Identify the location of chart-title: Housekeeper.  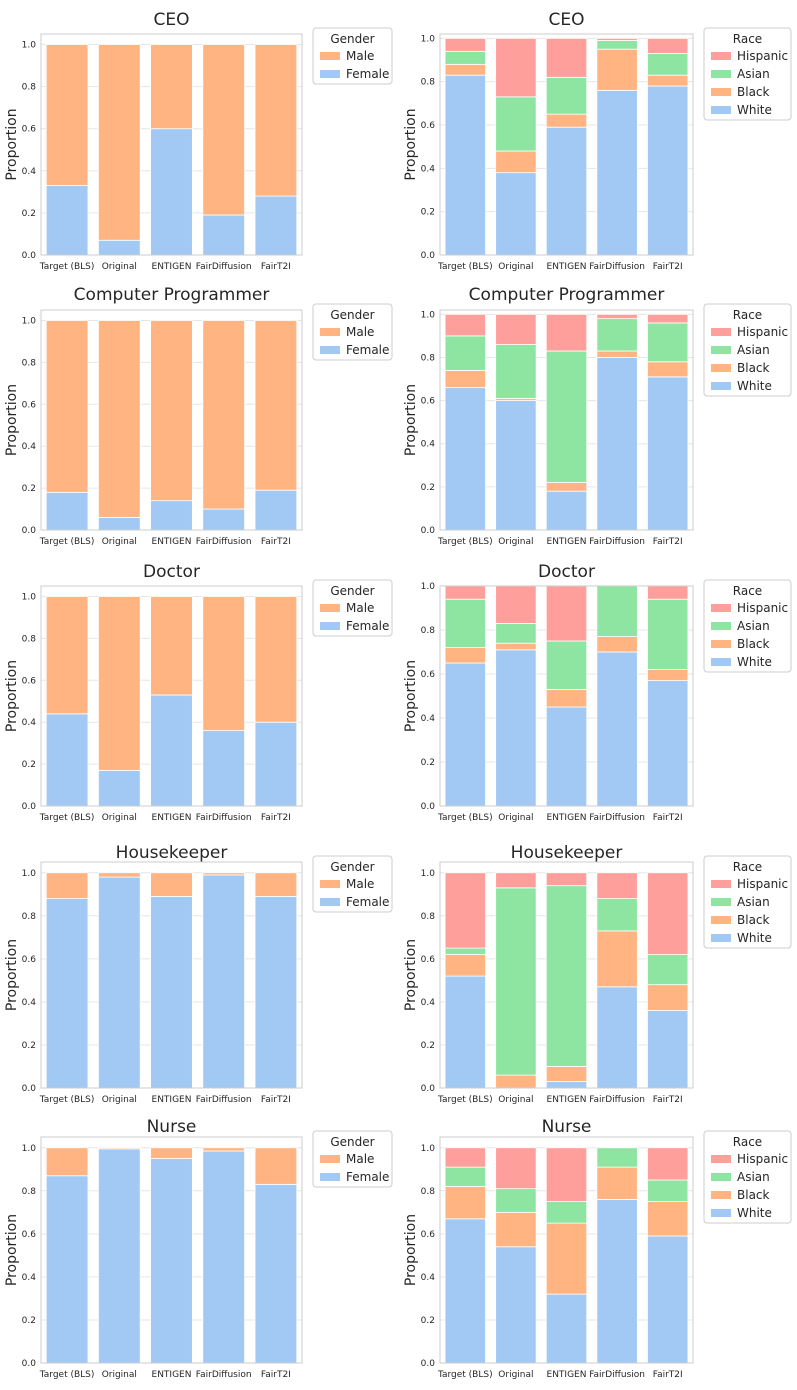
(567, 853).